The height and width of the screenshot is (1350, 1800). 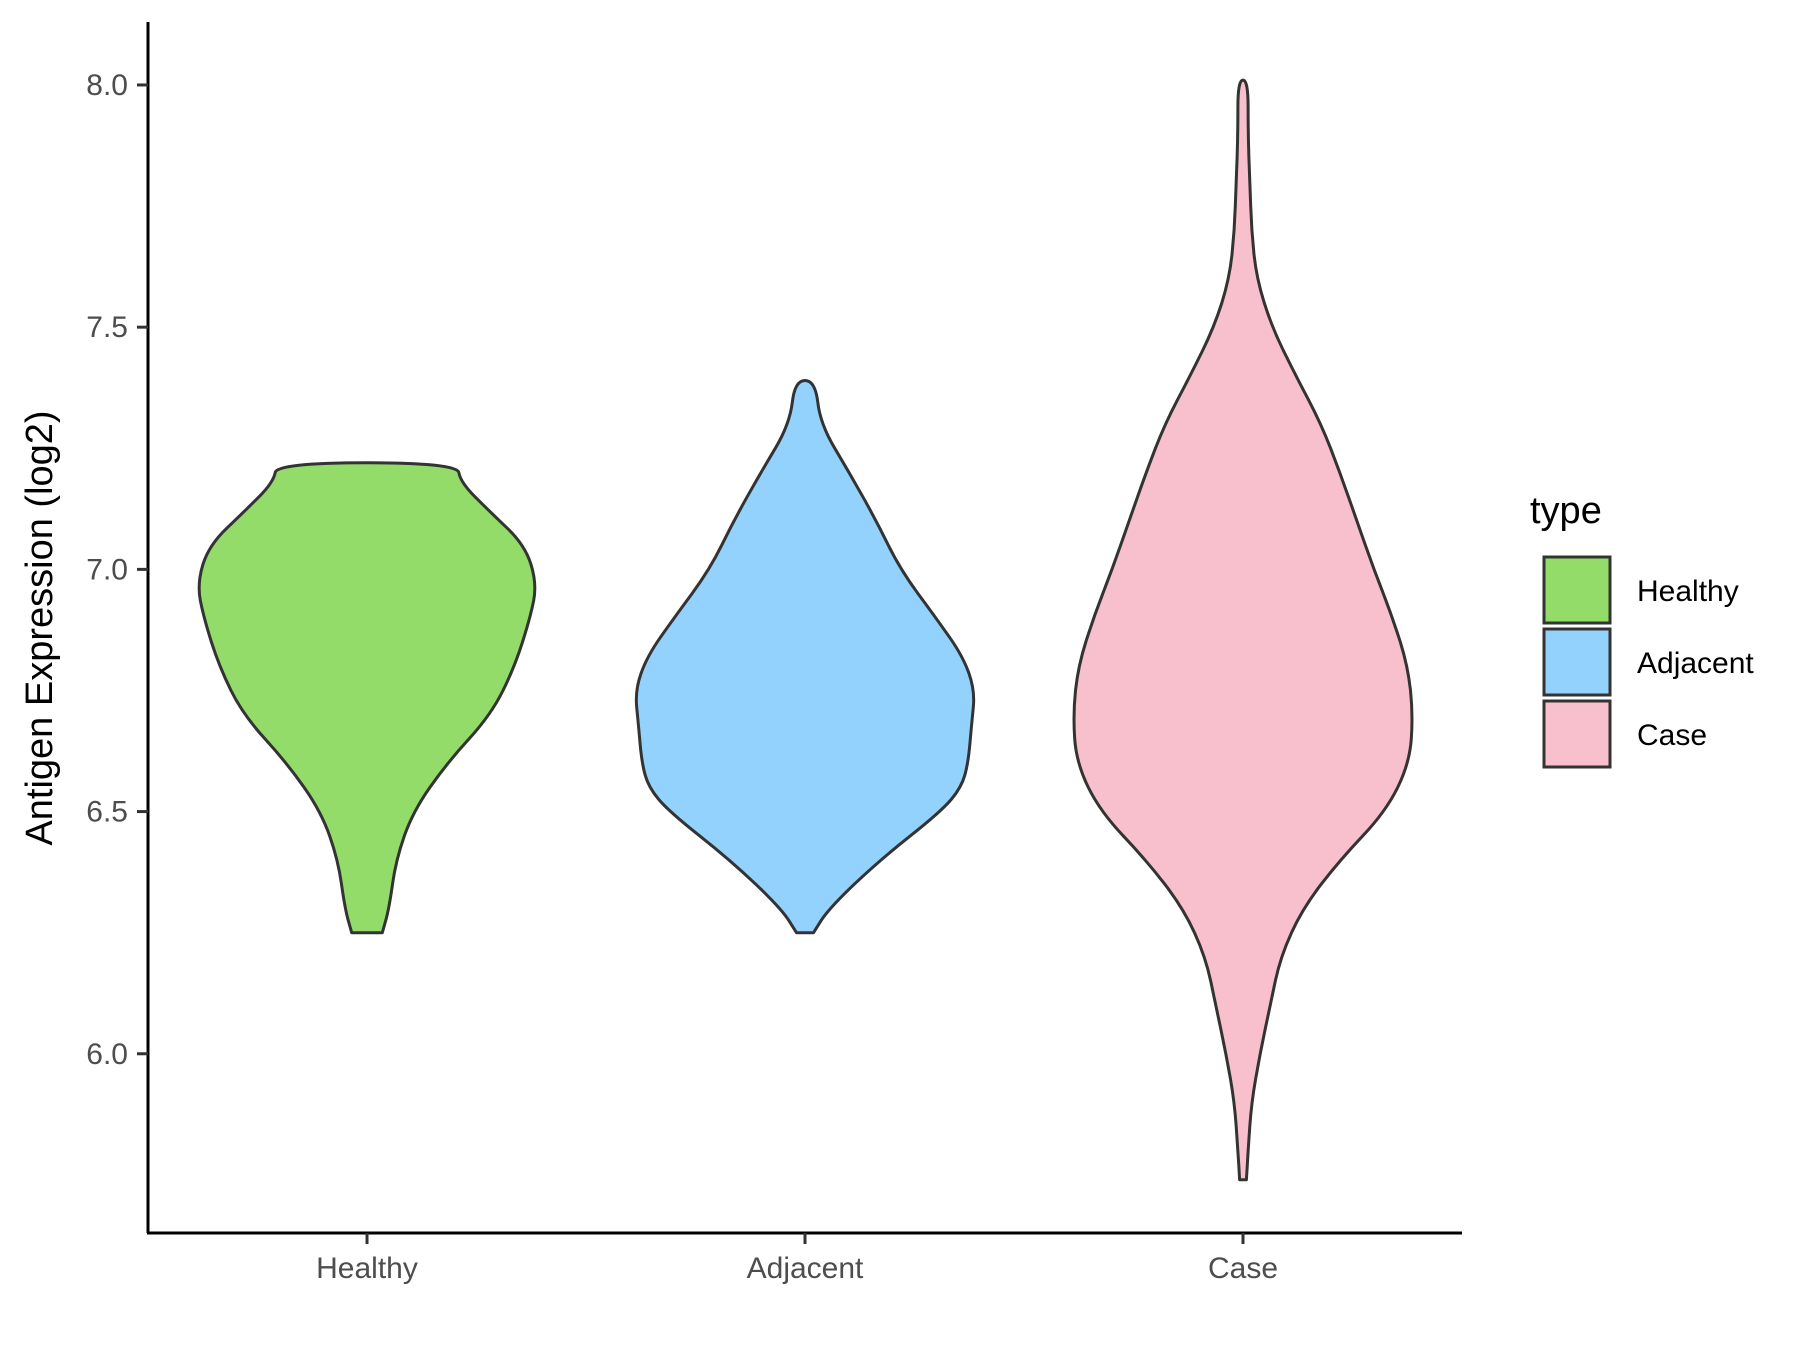 What do you see at coordinates (1695, 663) in the screenshot?
I see `legend-label-adjacent: Adjacent` at bounding box center [1695, 663].